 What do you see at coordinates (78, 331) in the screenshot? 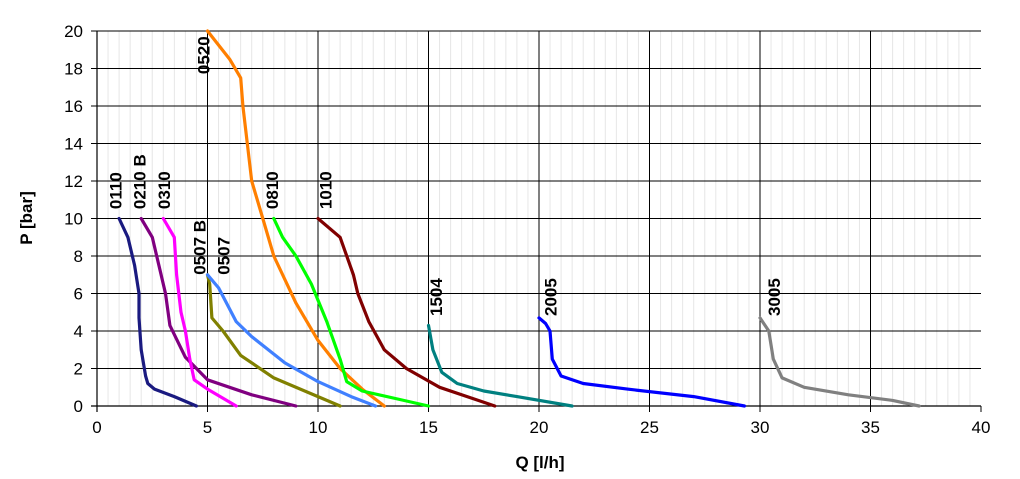
I see `y-tick-label: 4` at bounding box center [78, 331].